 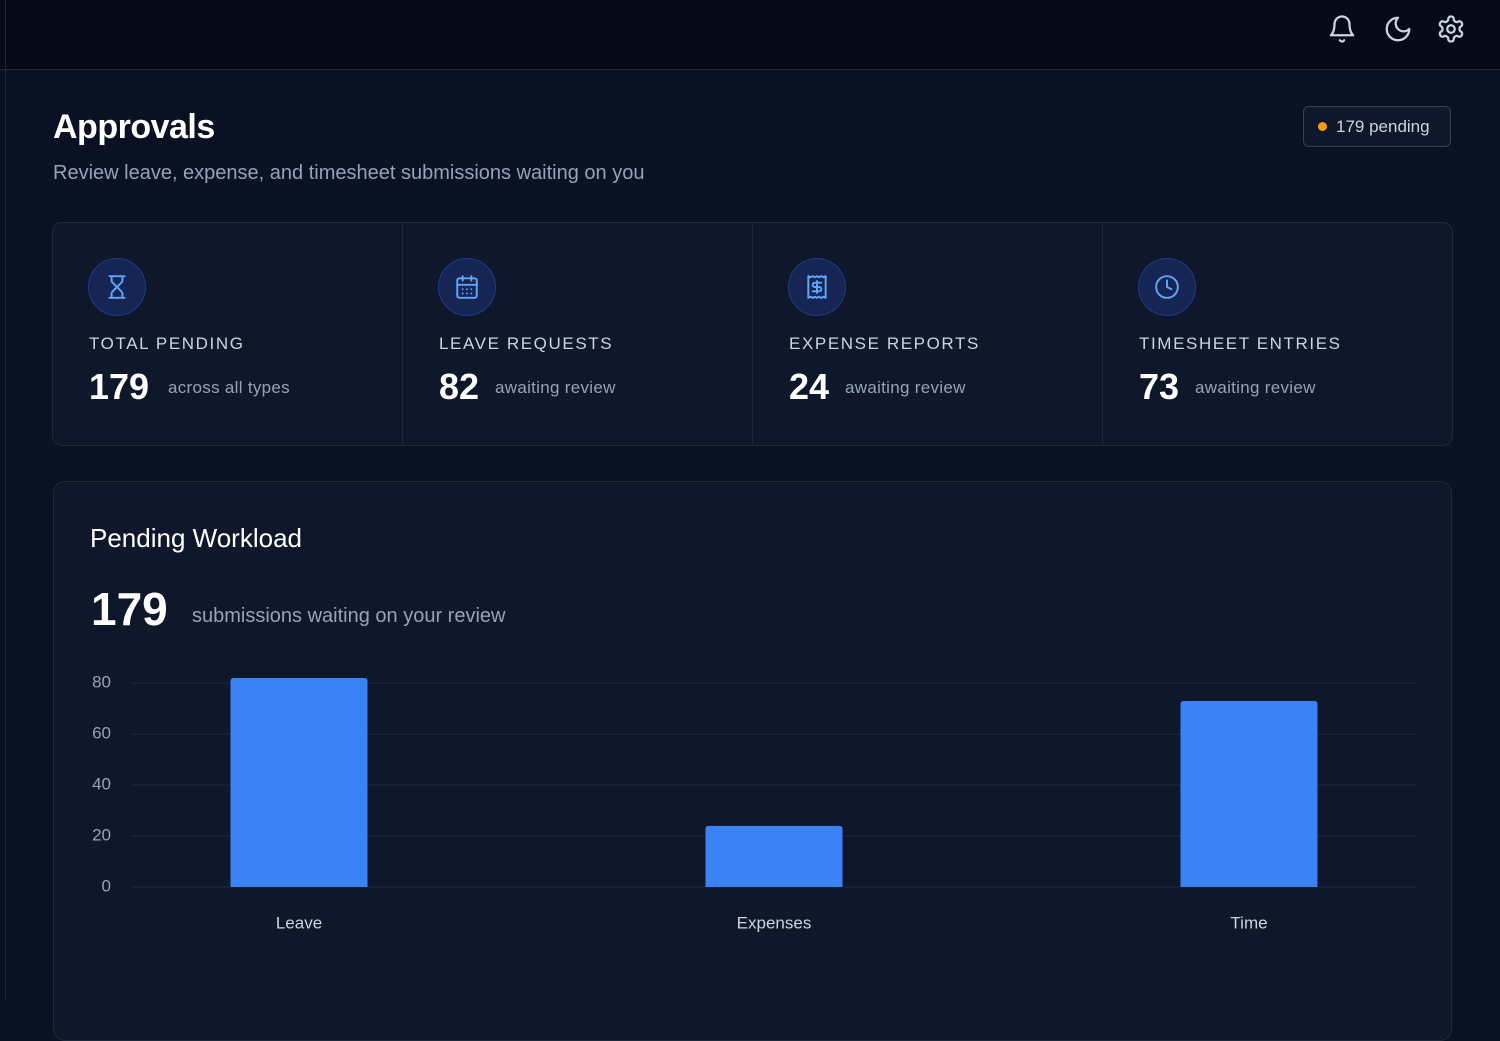 I want to click on stat-card: LEAVE REQUESTS 82 awaiting review, so click(x=578, y=334).